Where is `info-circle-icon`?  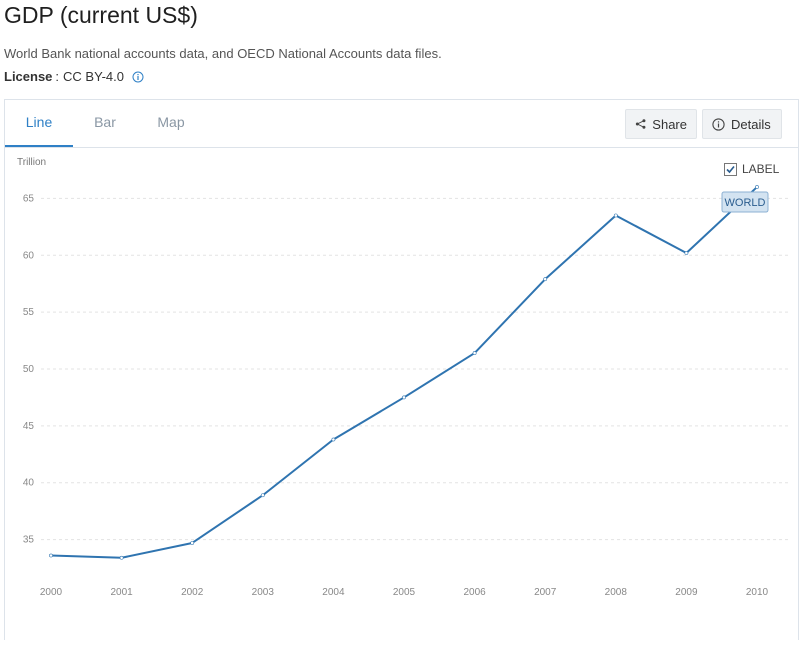 info-circle-icon is located at coordinates (718, 124).